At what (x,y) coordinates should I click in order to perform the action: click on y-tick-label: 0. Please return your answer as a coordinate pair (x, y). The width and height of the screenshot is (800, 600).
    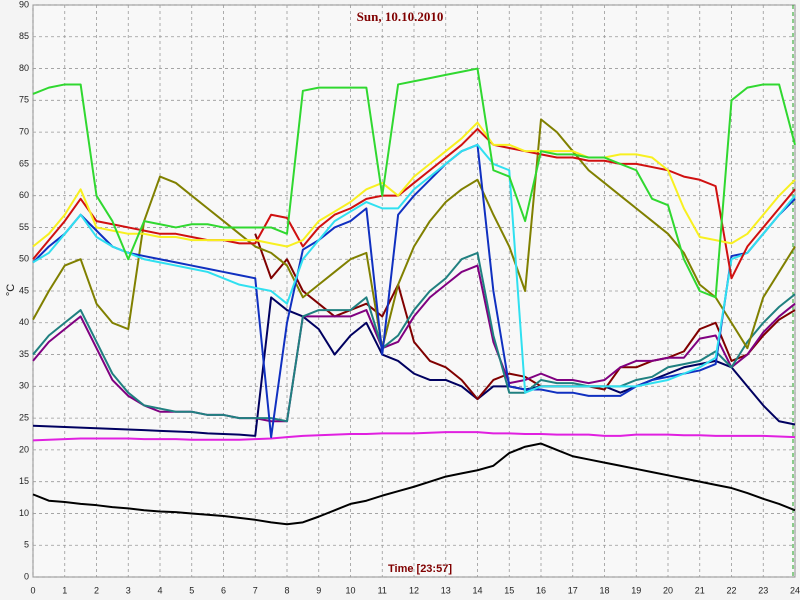
    Looking at the image, I should click on (26, 576).